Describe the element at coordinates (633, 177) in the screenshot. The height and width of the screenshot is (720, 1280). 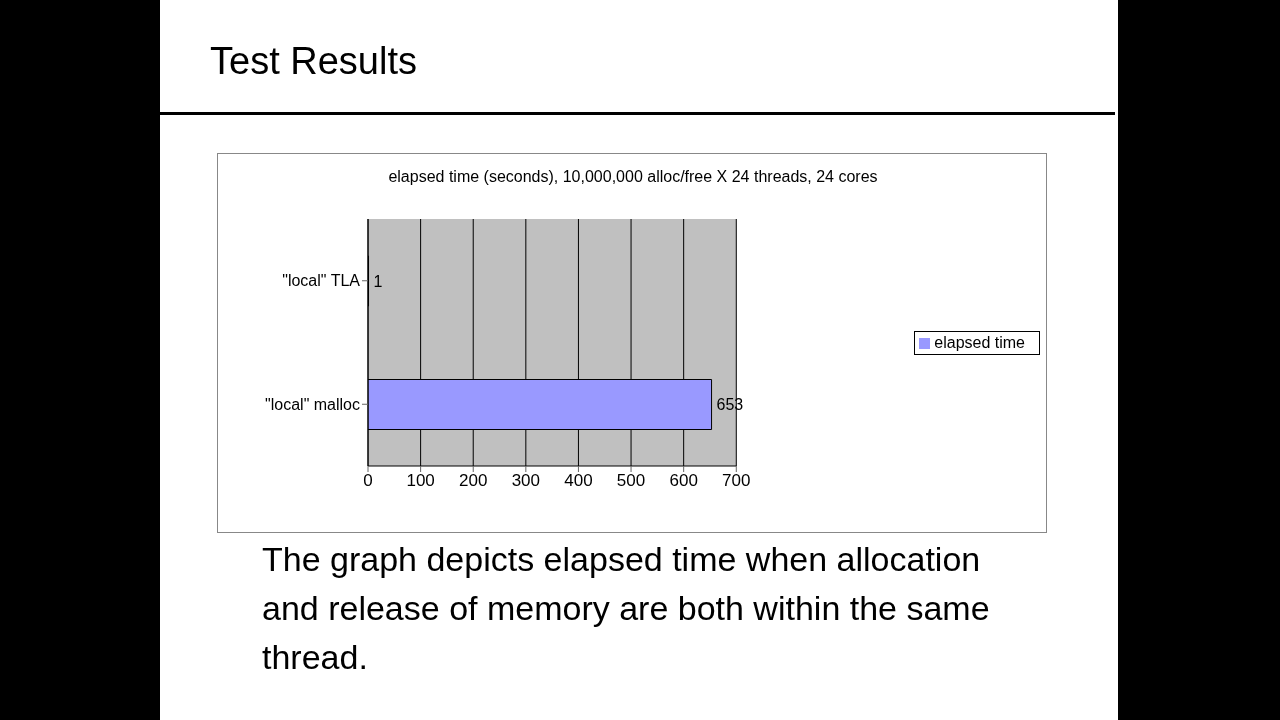
I see `chart-subtitle: elapsed time (seconds), 10,000,000 alloc/free X 24 threads, 24 cores` at that location.